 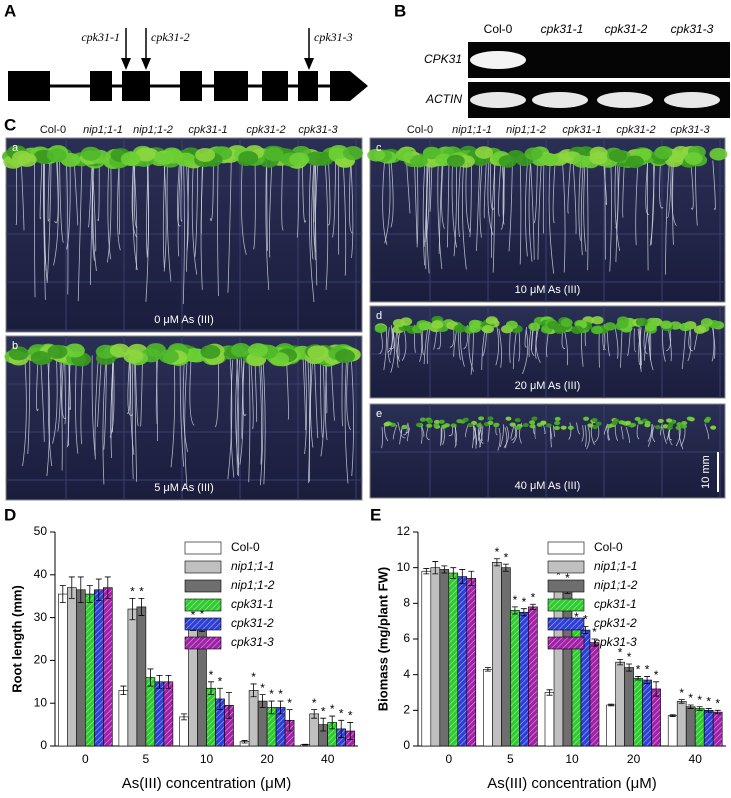 I want to click on panel-label: A, so click(x=10, y=10).